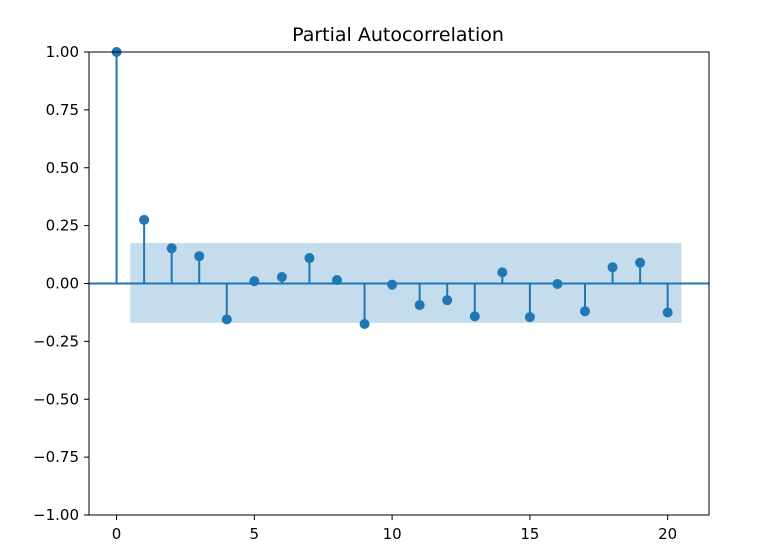  Describe the element at coordinates (117, 534) in the screenshot. I see `x-tick-label: 0` at that location.